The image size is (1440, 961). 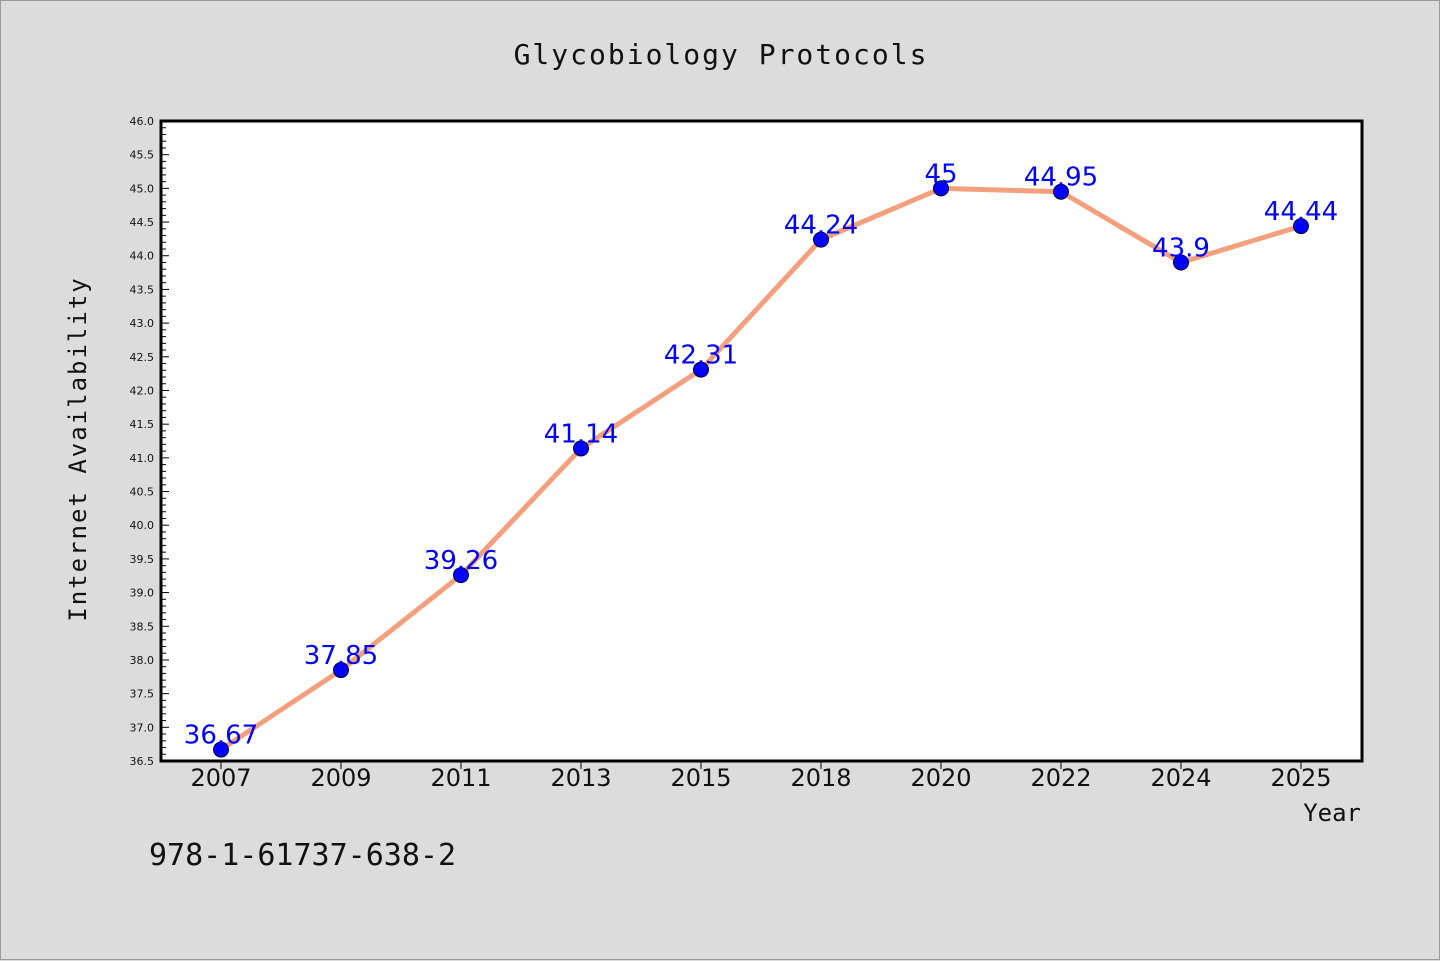 What do you see at coordinates (142, 121) in the screenshot?
I see `y-tick-label: 46.0` at bounding box center [142, 121].